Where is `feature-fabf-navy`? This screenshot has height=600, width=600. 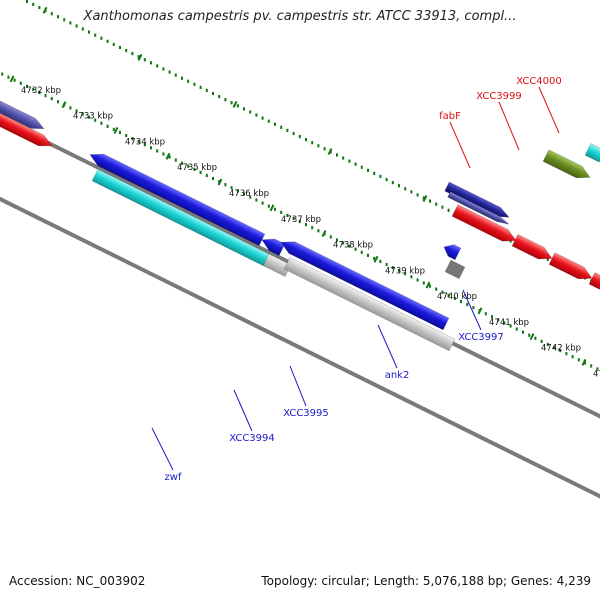 feature-fabf-navy is located at coordinates (477, 199).